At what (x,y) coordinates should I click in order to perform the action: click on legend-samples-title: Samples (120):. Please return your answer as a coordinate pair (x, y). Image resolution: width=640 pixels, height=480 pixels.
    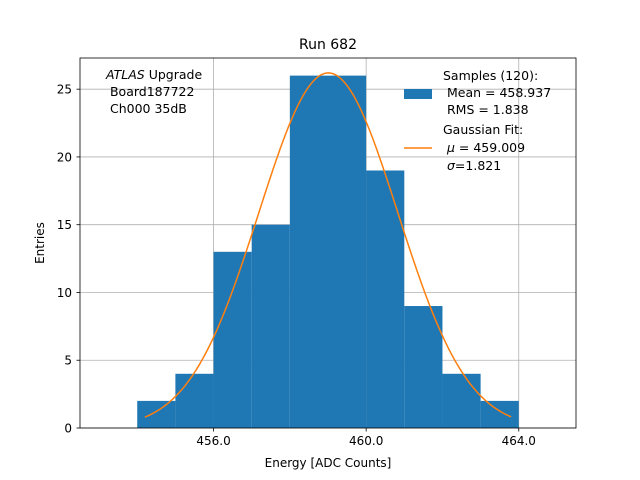
    Looking at the image, I should click on (490, 75).